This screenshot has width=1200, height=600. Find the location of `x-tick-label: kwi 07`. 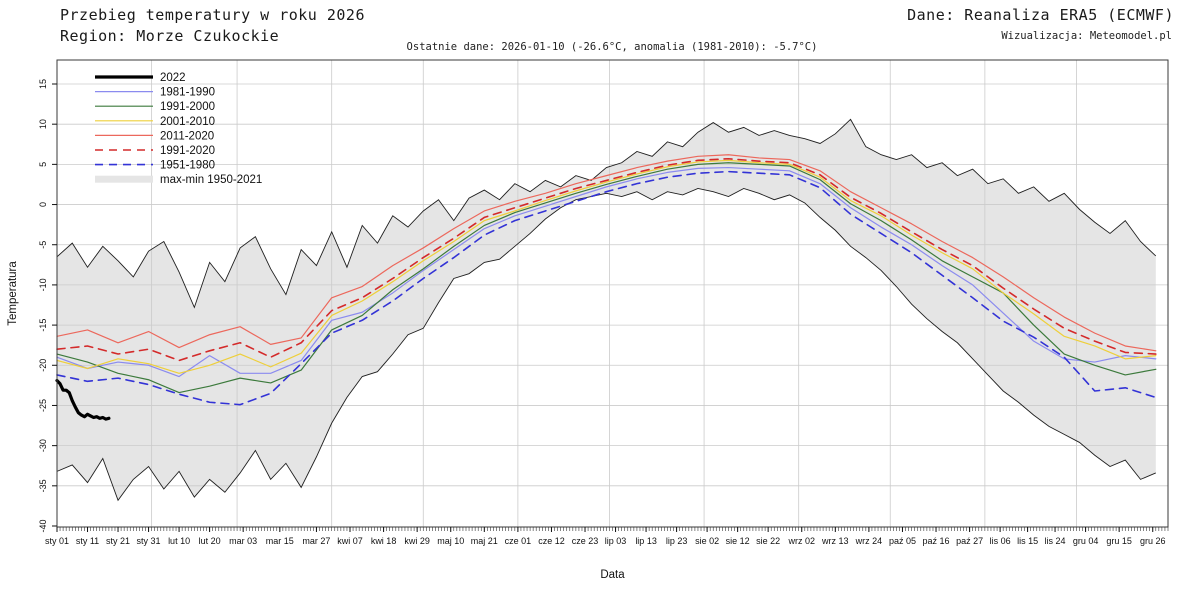

x-tick-label: kwi 07 is located at coordinates (350, 541).